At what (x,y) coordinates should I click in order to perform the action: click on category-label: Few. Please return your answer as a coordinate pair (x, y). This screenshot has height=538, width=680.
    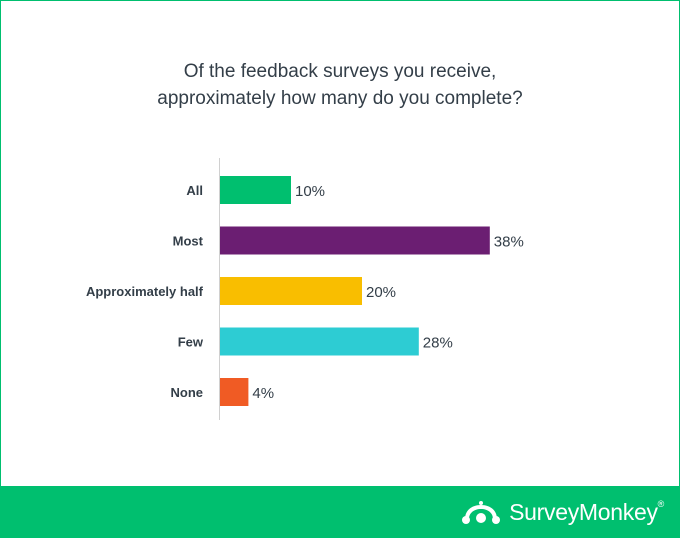
    Looking at the image, I should click on (191, 342).